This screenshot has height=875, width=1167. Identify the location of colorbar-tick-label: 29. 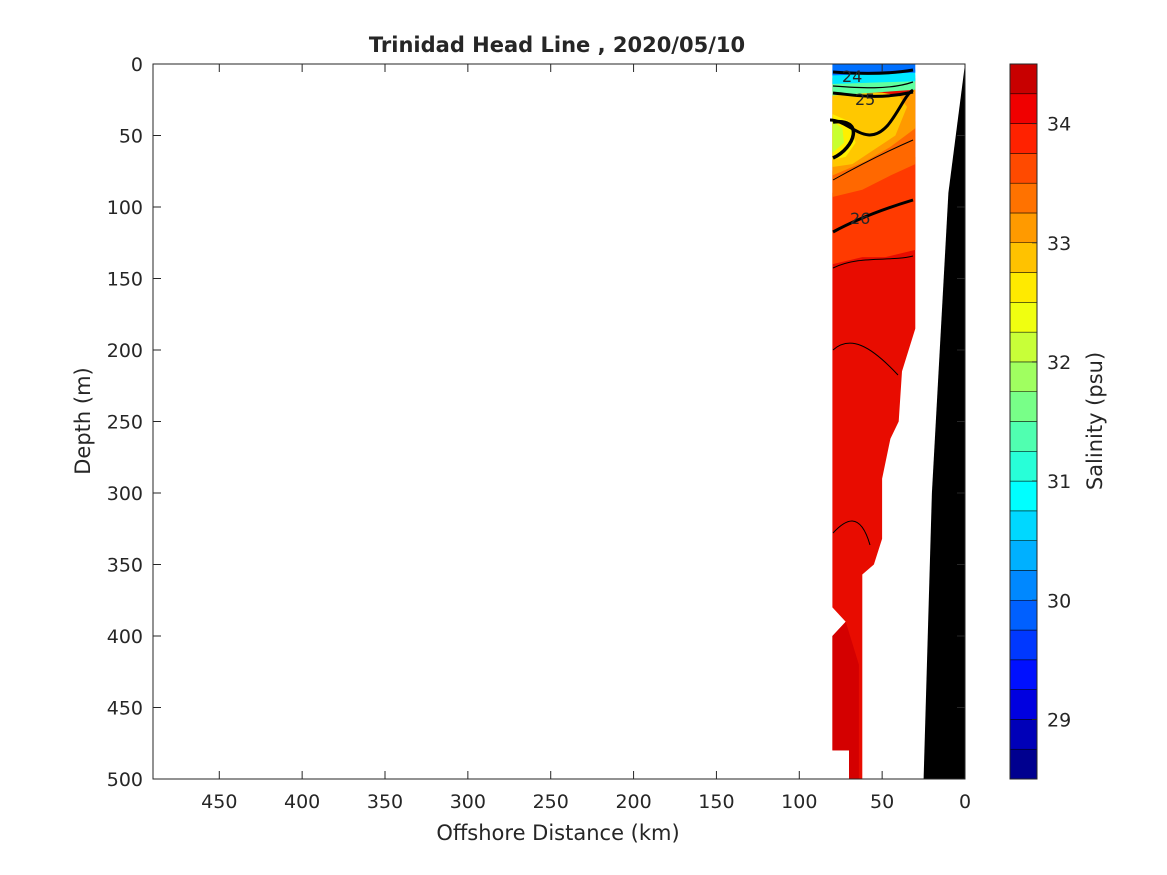
(1059, 720).